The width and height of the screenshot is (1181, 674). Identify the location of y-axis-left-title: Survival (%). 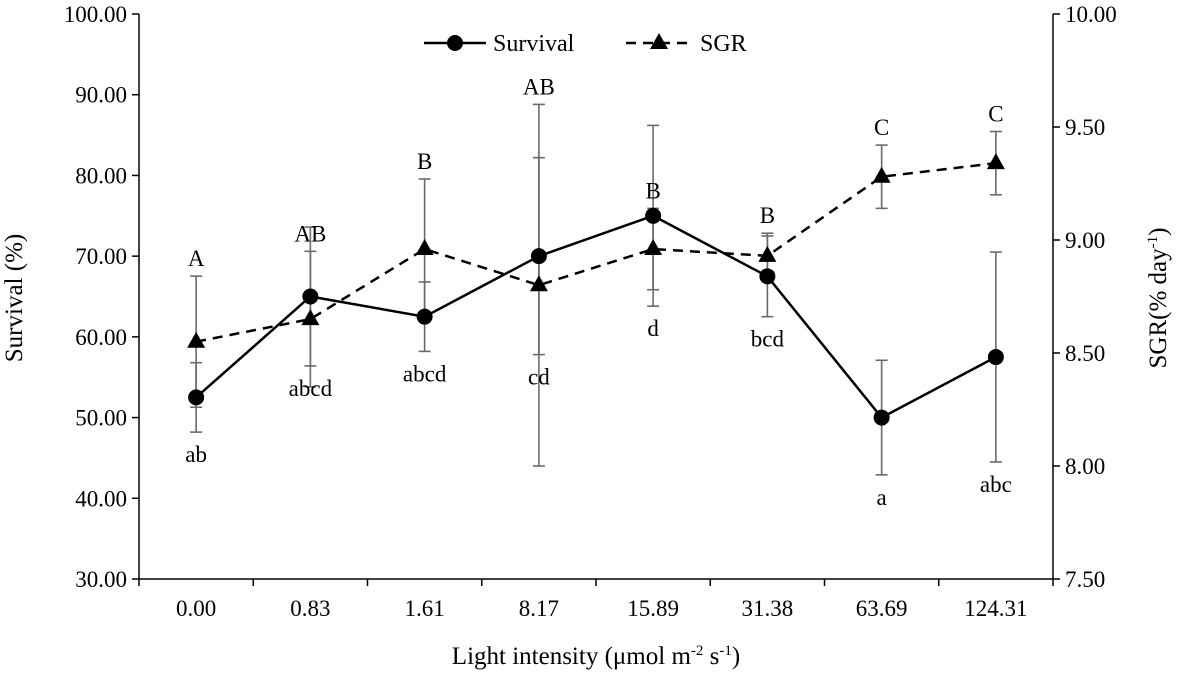
(14, 298).